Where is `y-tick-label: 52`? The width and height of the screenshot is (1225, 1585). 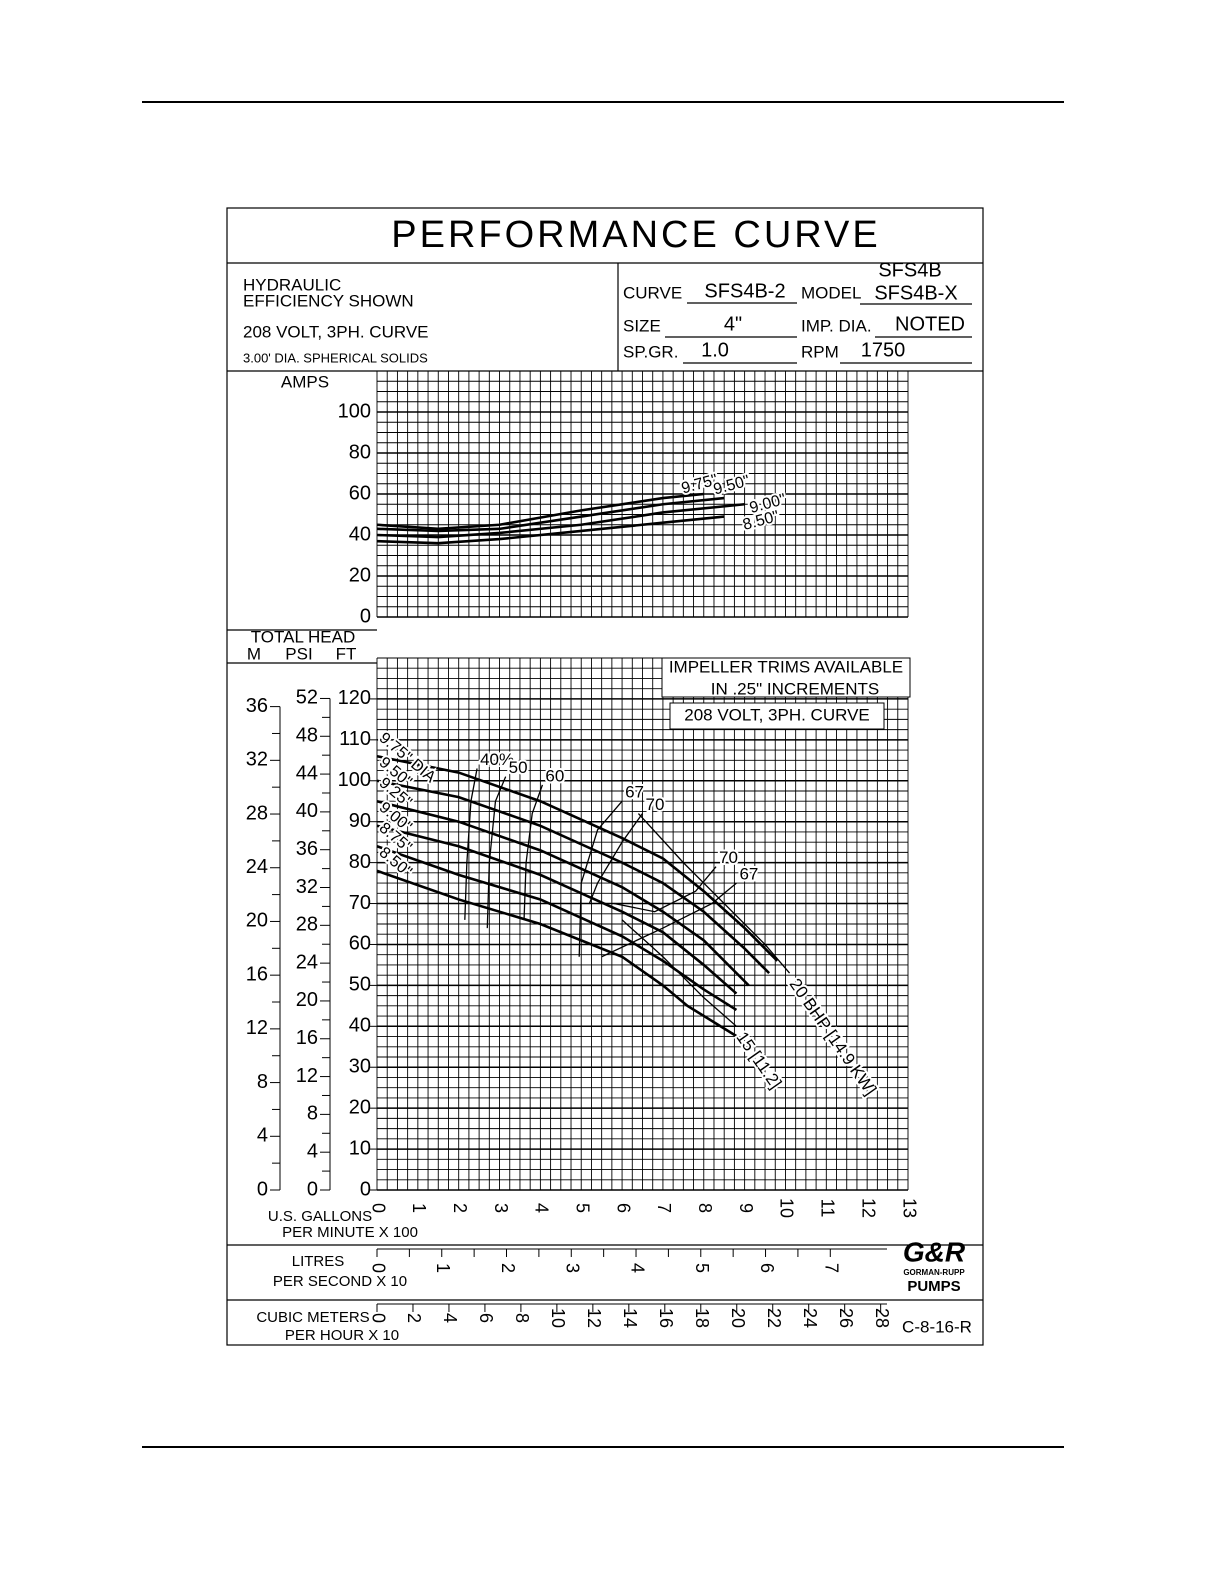
y-tick-label: 52 is located at coordinates (307, 698).